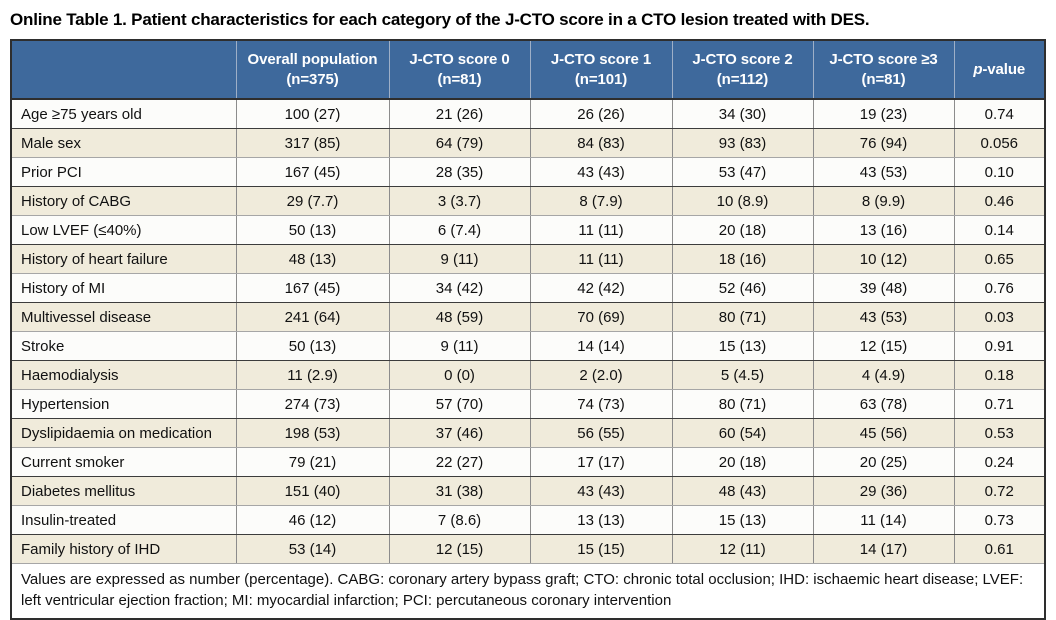 The width and height of the screenshot is (1056, 620). What do you see at coordinates (883, 520) in the screenshot?
I see `cell-value: 11 (14)` at bounding box center [883, 520].